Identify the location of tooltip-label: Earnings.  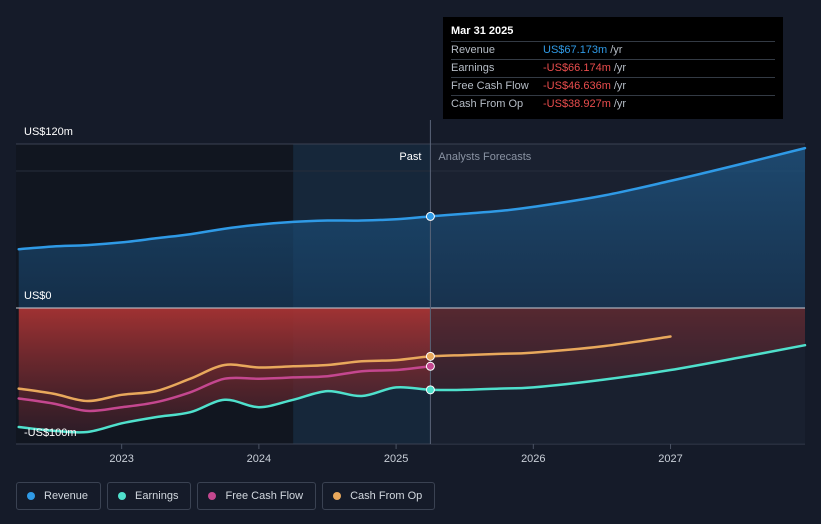
(473, 68).